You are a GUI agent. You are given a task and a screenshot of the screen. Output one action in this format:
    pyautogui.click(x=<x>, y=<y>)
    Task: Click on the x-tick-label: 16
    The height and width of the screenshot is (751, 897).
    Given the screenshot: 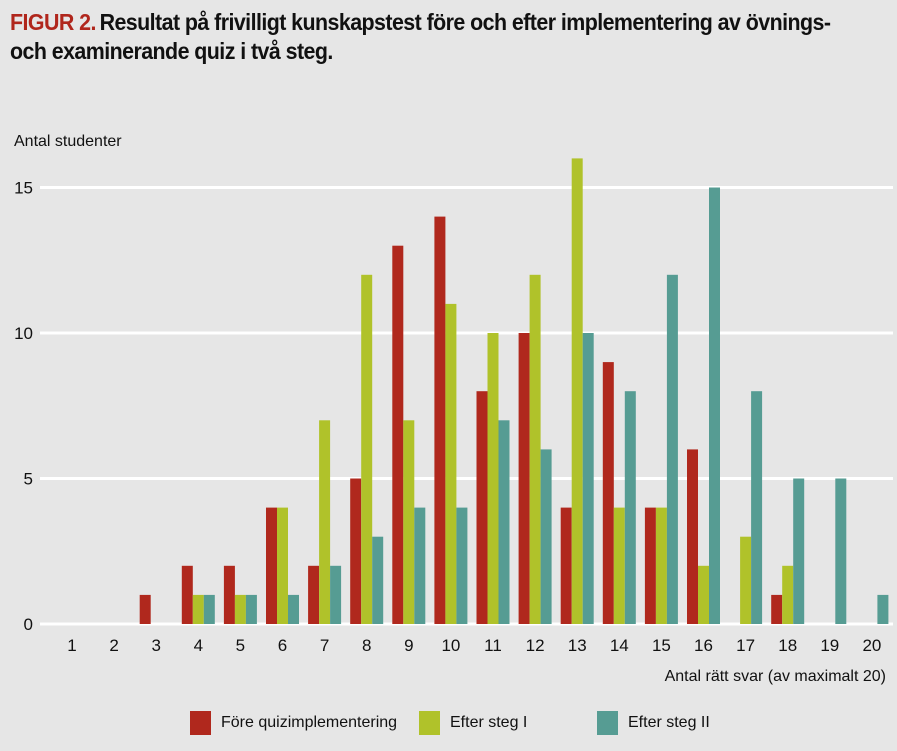 What is the action you would take?
    pyautogui.click(x=703, y=645)
    